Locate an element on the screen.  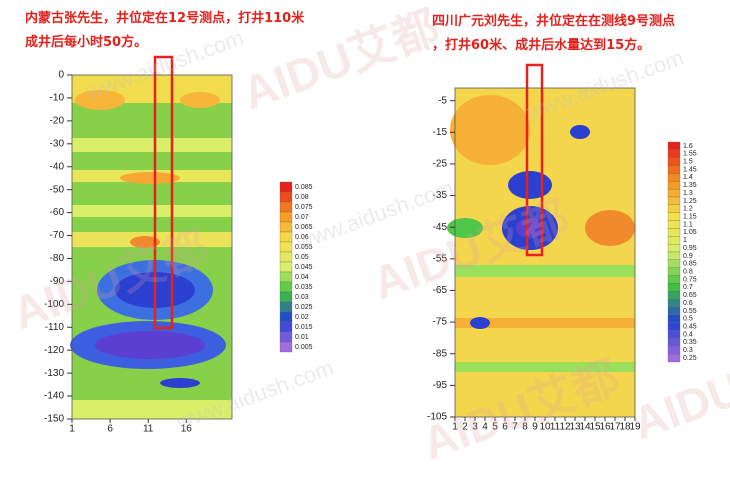
colorbar-label: 0.65 is located at coordinates (690, 295).